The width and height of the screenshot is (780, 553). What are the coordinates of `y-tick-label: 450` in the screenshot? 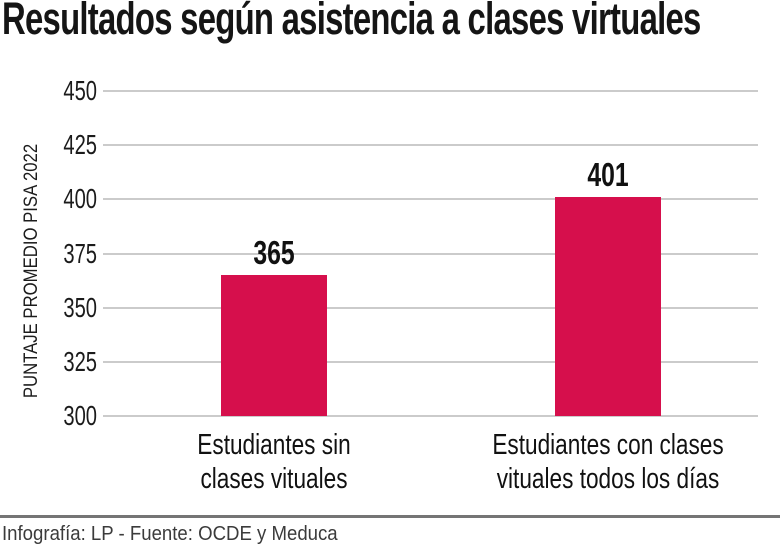 It's located at (80, 90).